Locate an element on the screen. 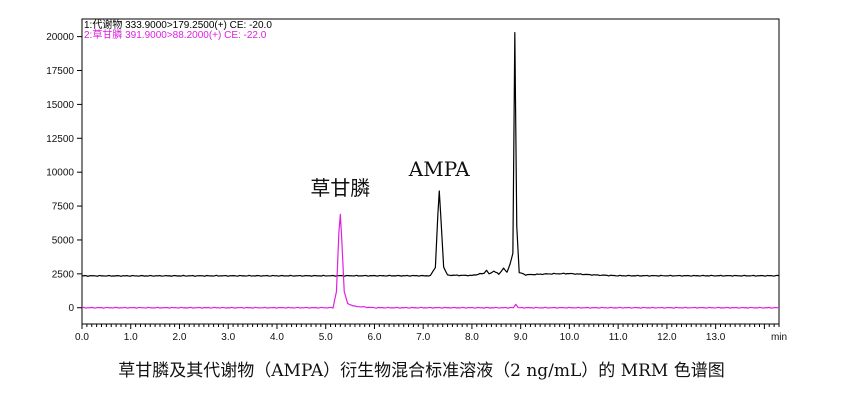 The height and width of the screenshot is (400, 843). y-tick-label: 0 is located at coordinates (71, 308).